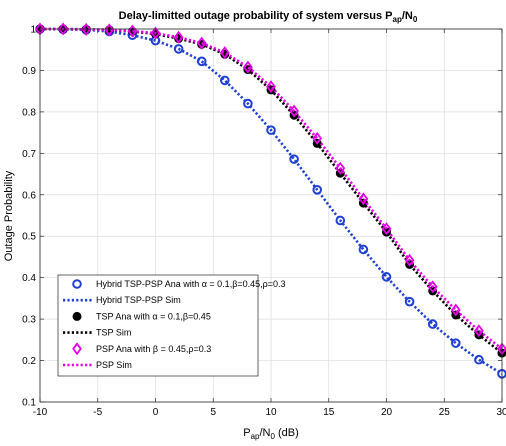 This screenshot has width=506, height=446. Describe the element at coordinates (29, 361) in the screenshot. I see `y-tick-label: 0.2` at that location.